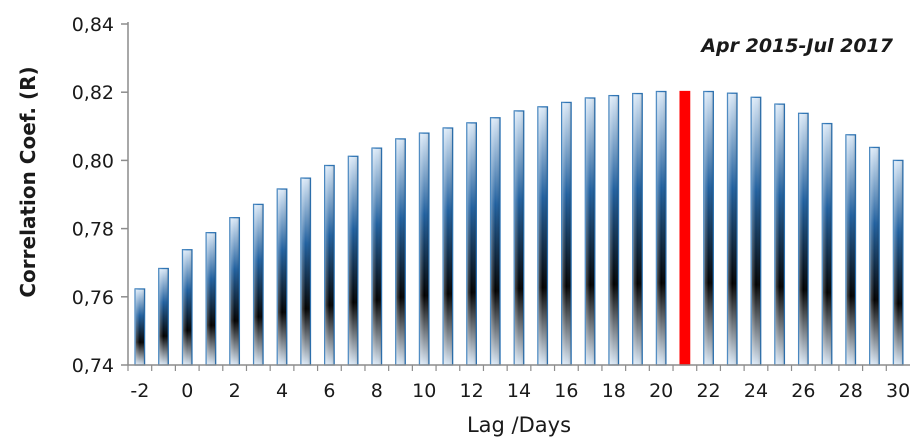 The width and height of the screenshot is (917, 439). I want to click on x-tick-label: 0, so click(187, 391).